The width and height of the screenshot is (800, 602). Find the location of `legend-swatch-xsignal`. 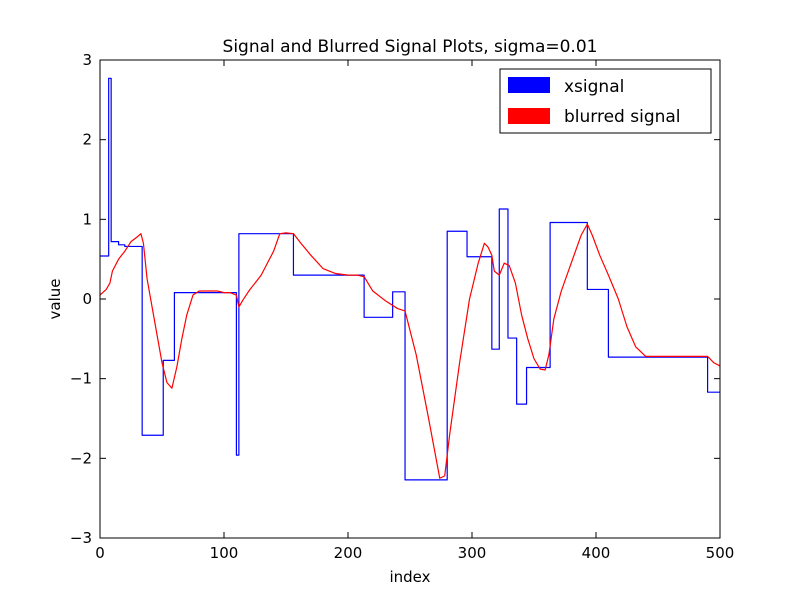

legend-swatch-xsignal is located at coordinates (529, 85).